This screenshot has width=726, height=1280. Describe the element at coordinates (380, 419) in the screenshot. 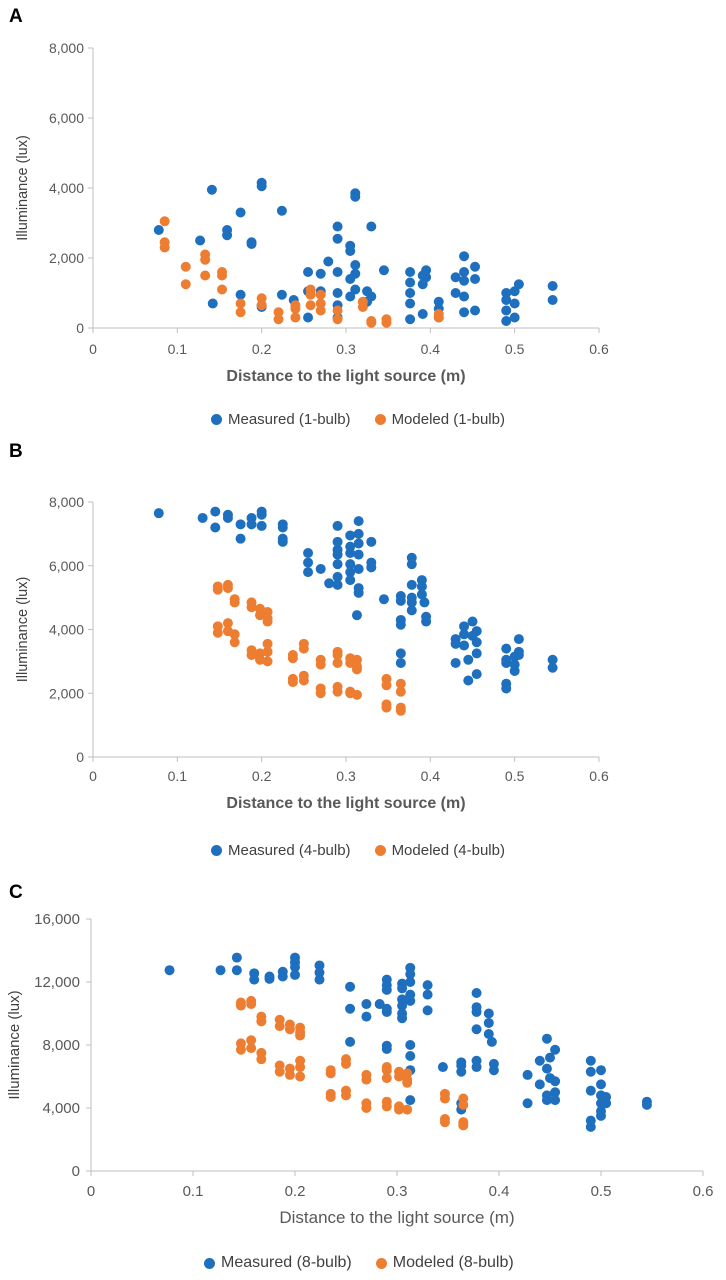

I see `legend-modeled-marker` at that location.